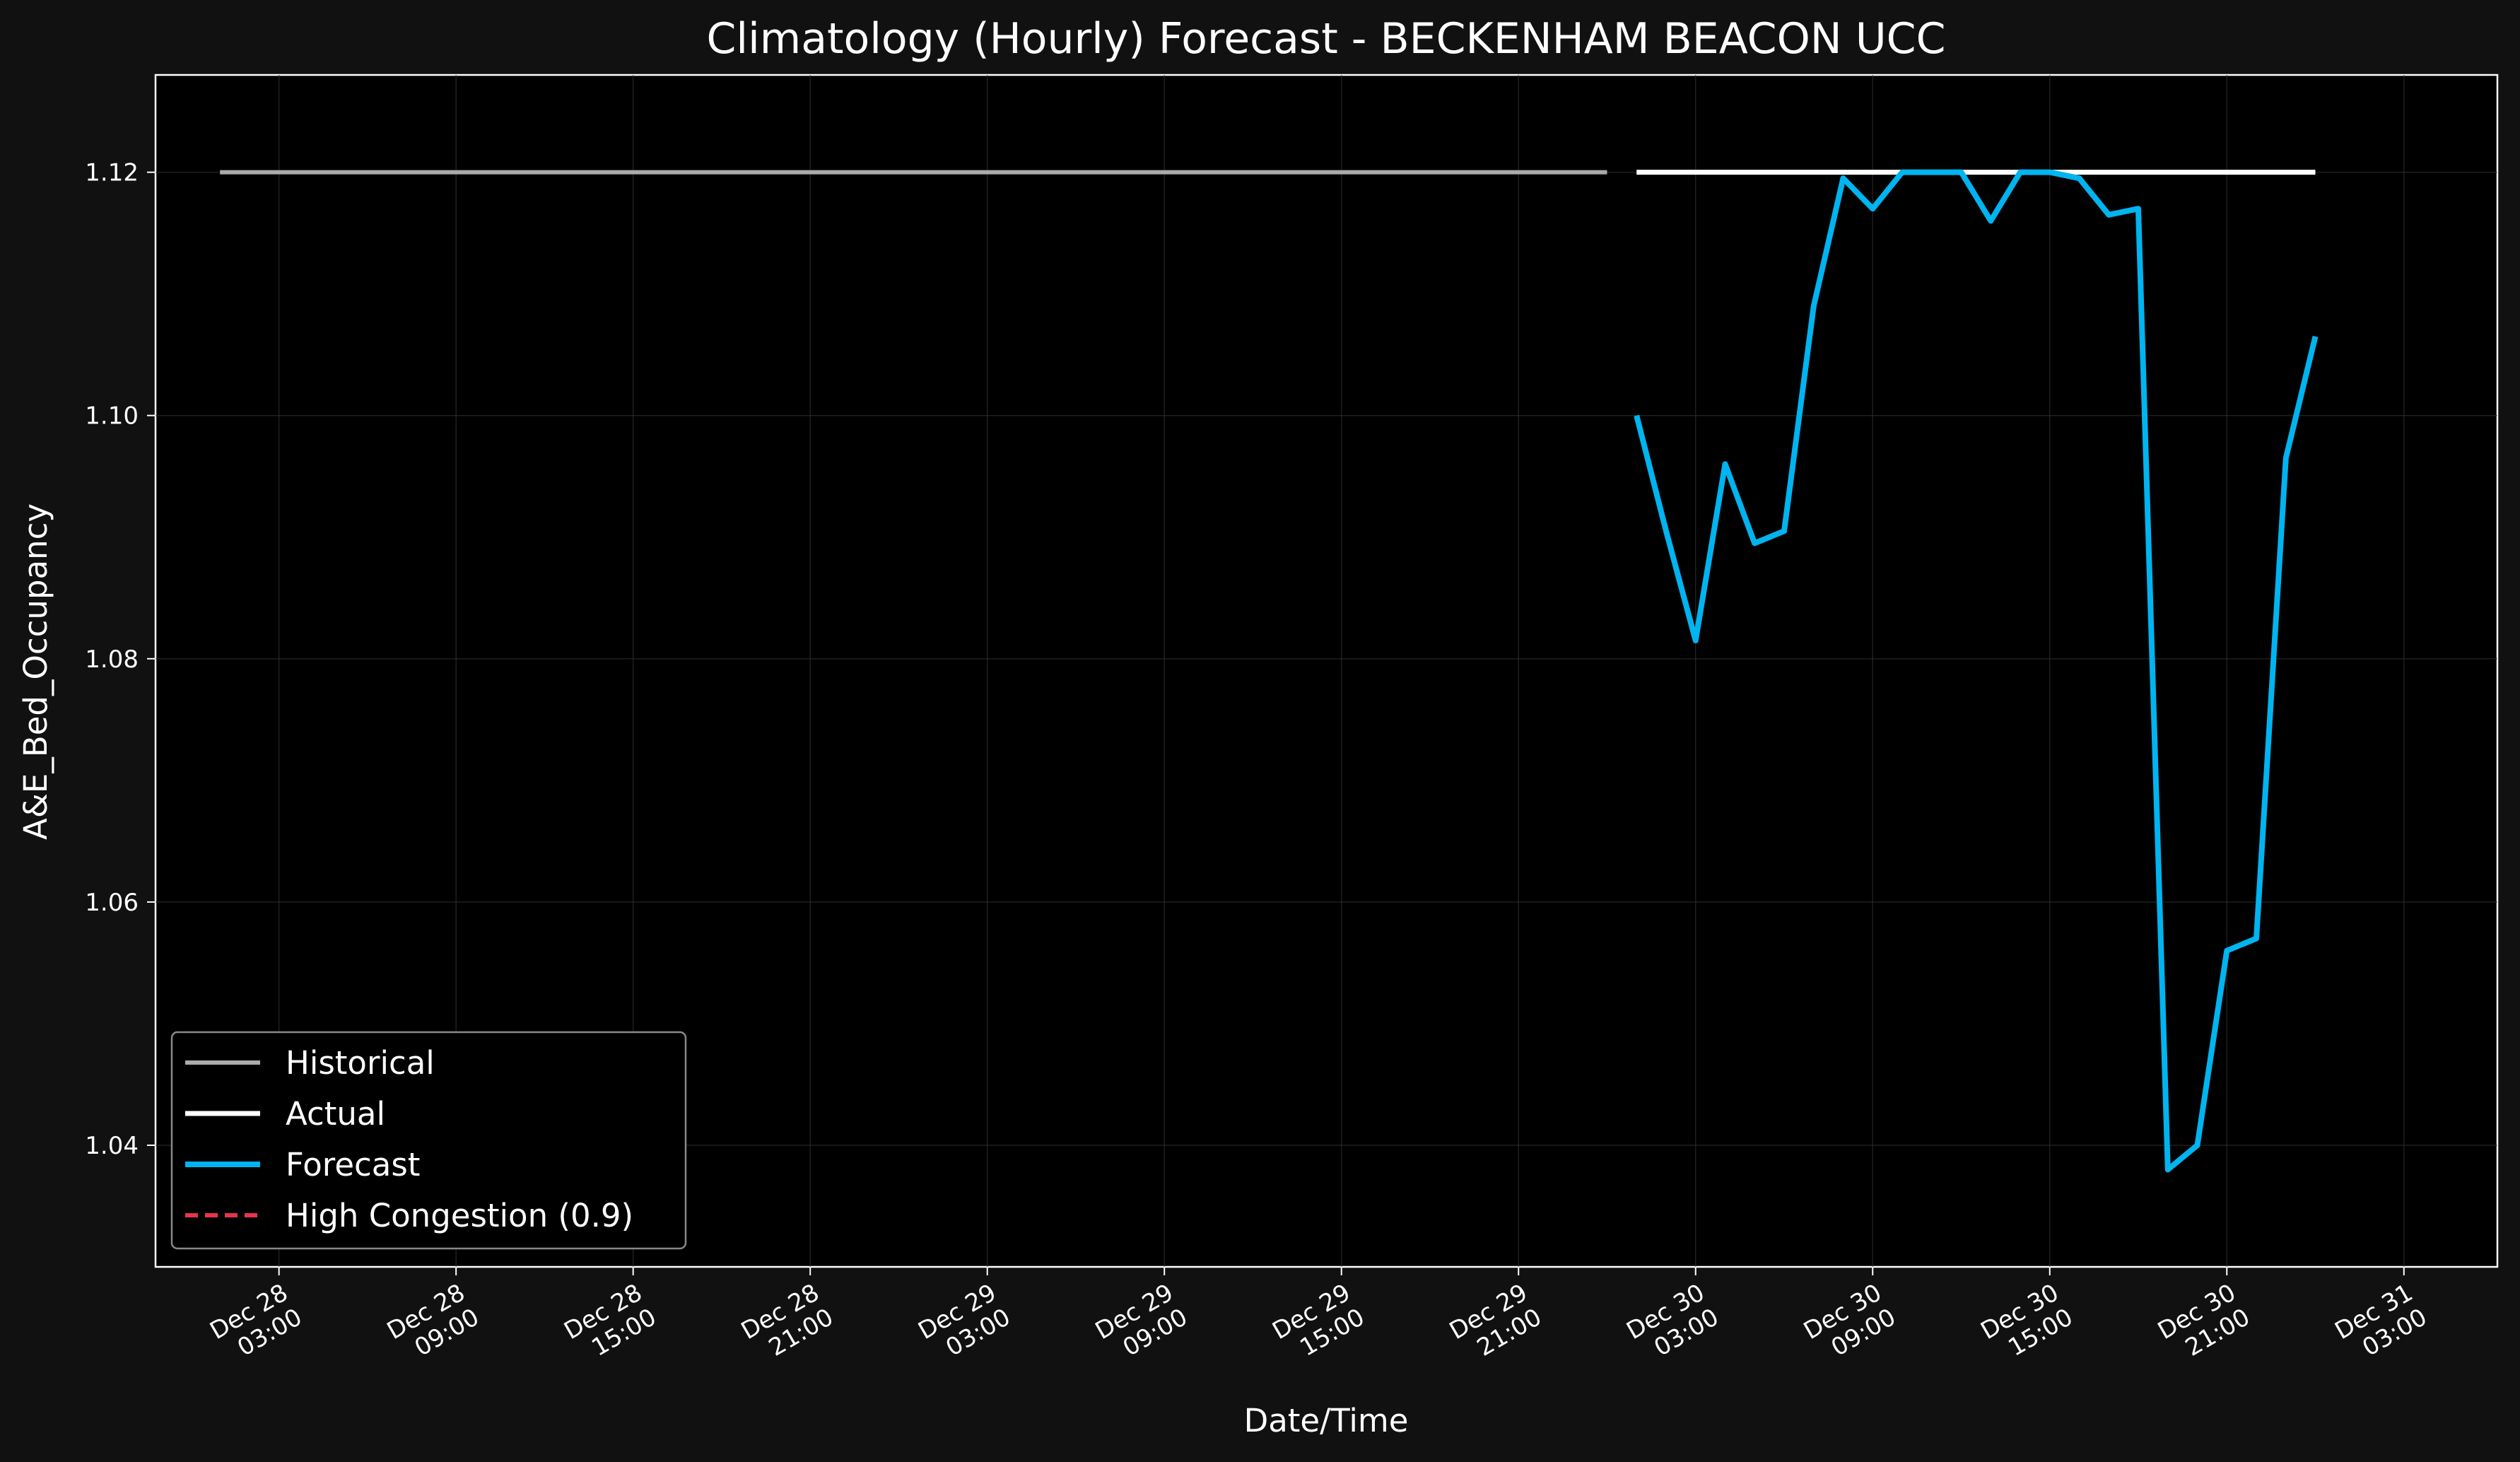  Describe the element at coordinates (1326, 1420) in the screenshot. I see `x-axis-label: Date/Time` at that location.